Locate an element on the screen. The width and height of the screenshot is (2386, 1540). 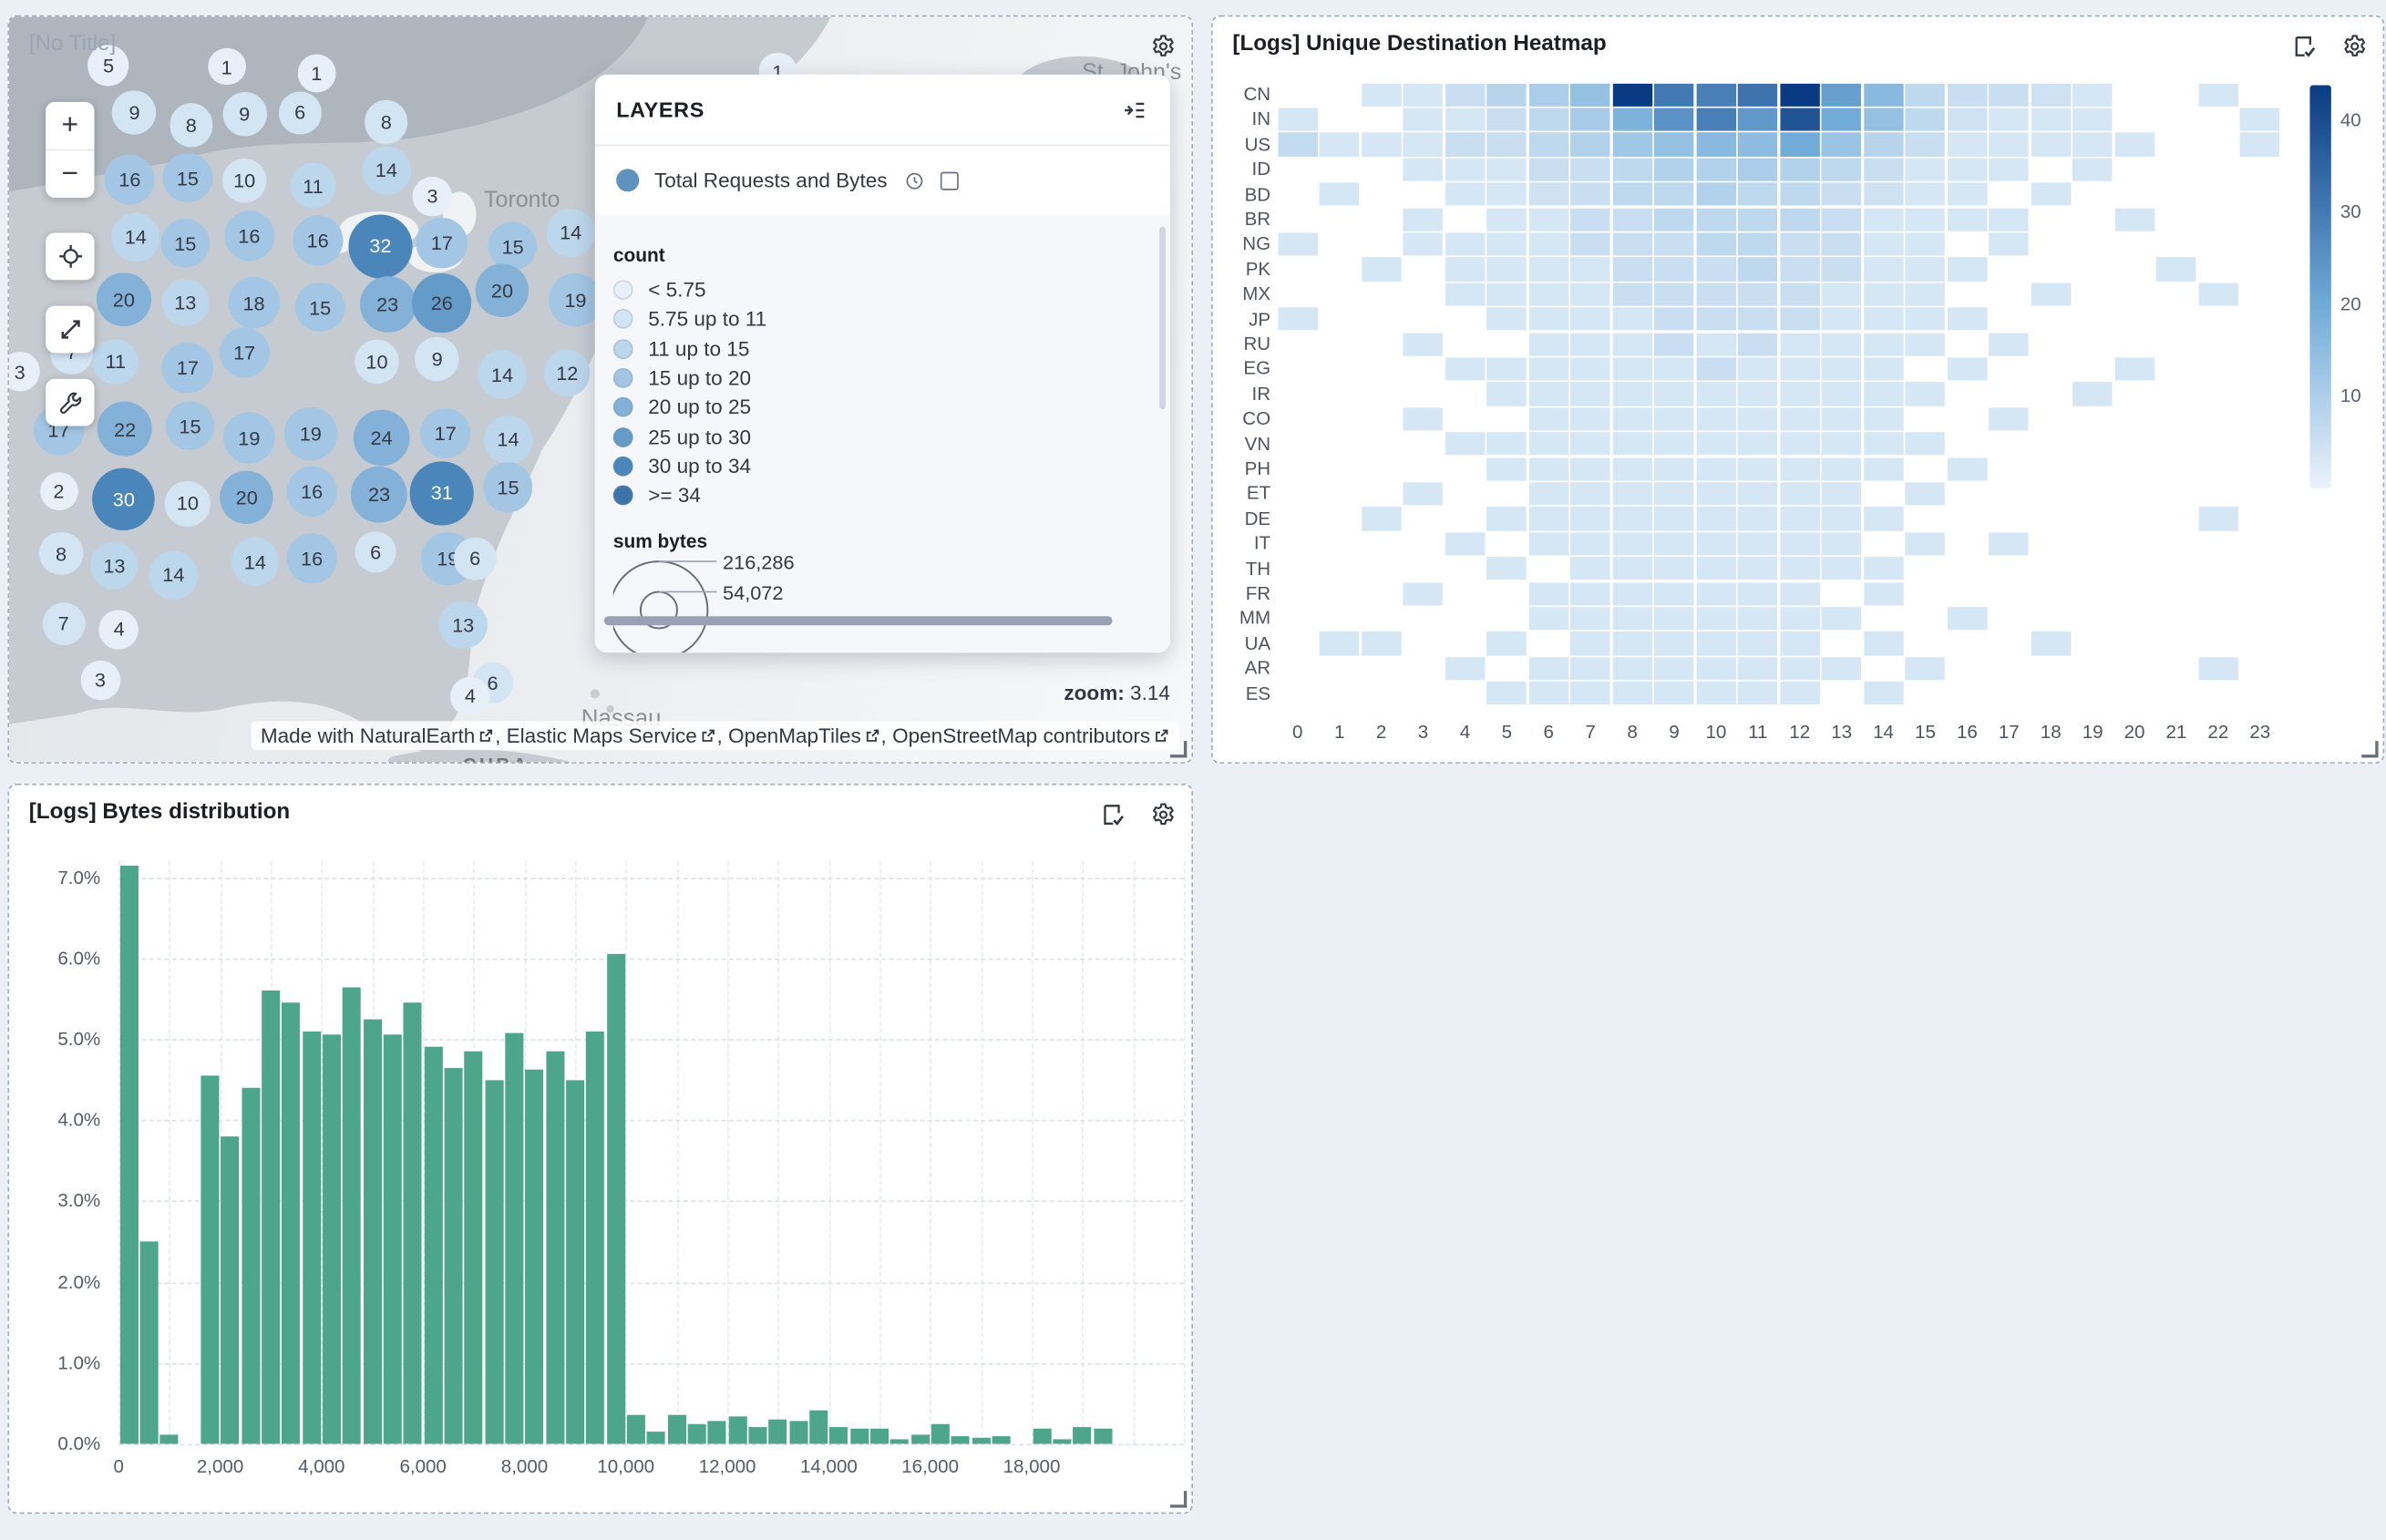
heatmap-panel-title: [Logs] Unique Destination Heatmap is located at coordinates (1420, 44).